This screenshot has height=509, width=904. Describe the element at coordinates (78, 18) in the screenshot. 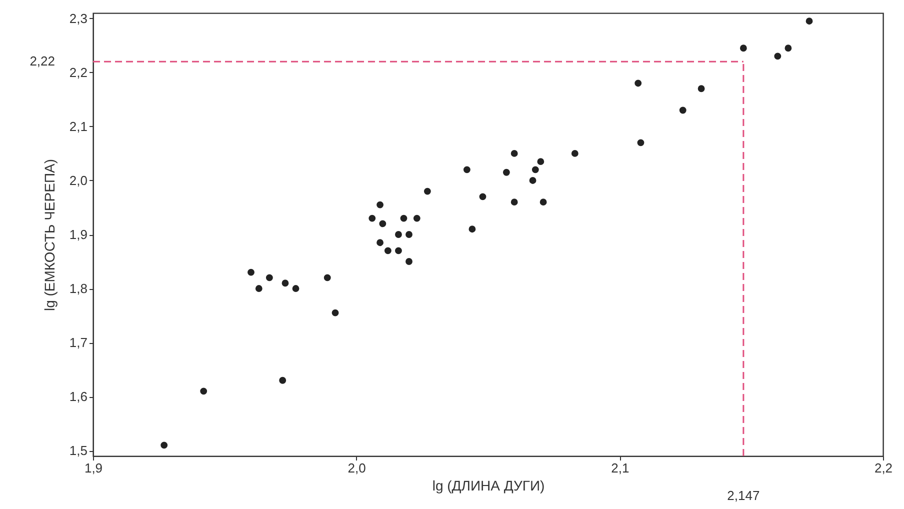

I see `y-tick-label: 2,3` at that location.